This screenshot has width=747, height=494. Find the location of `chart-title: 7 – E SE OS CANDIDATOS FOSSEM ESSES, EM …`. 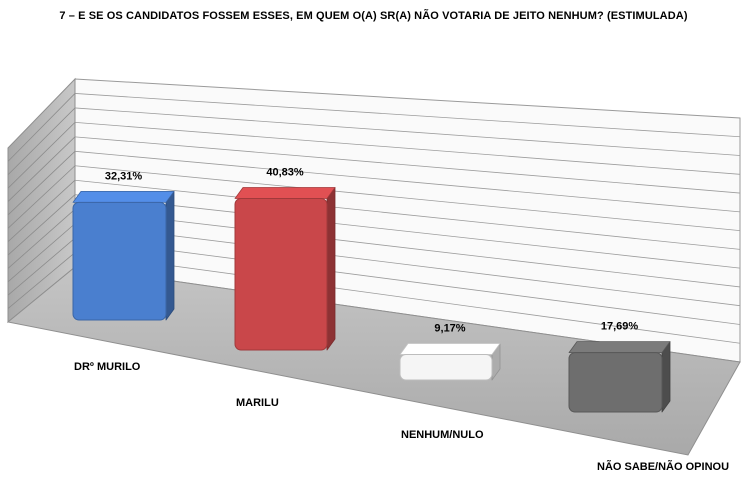

chart-title: 7 – E SE OS CANDIDATOS FOSSEM ESSES, EM … is located at coordinates (373, 16).